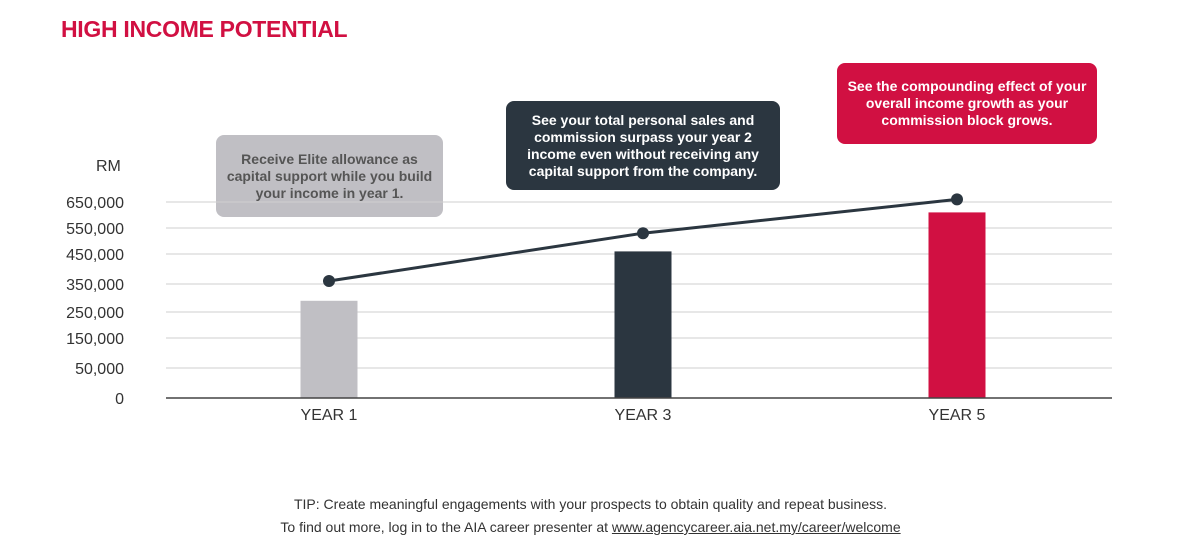  Describe the element at coordinates (329, 415) in the screenshot. I see `x-tick-label: YEAR 1` at that location.